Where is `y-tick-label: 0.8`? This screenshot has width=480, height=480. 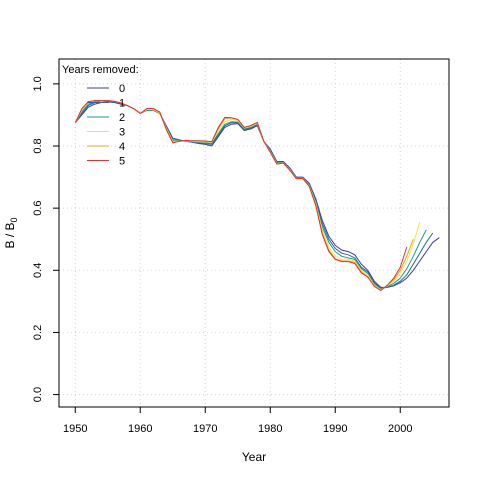
y-tick-label: 0.8 is located at coordinates (38, 145).